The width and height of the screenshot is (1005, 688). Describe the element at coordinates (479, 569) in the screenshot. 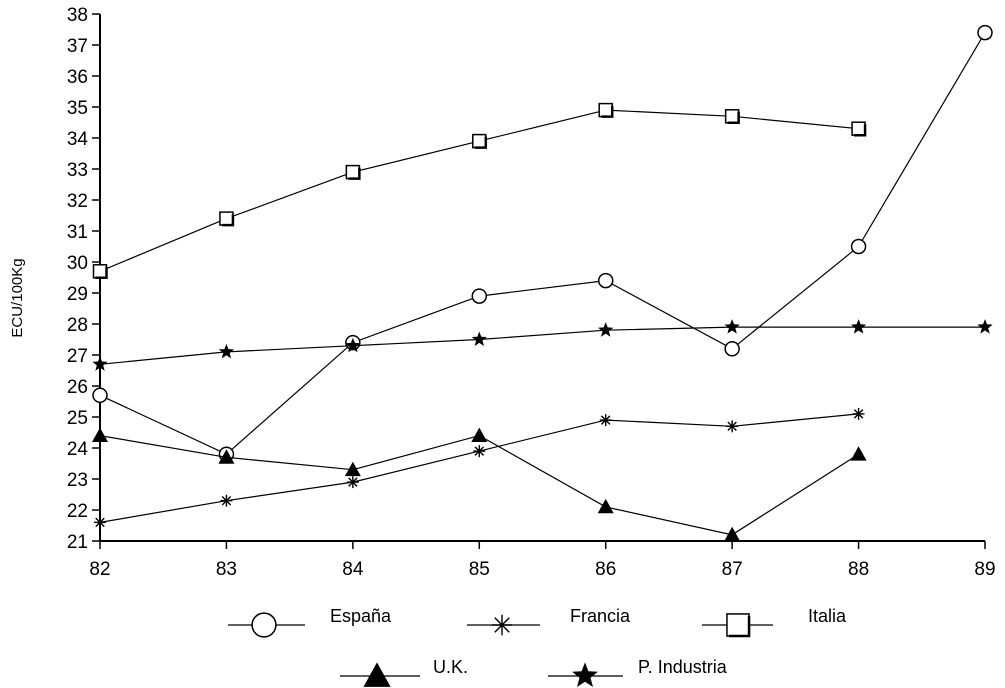

I see `x-tick-label: 85` at that location.